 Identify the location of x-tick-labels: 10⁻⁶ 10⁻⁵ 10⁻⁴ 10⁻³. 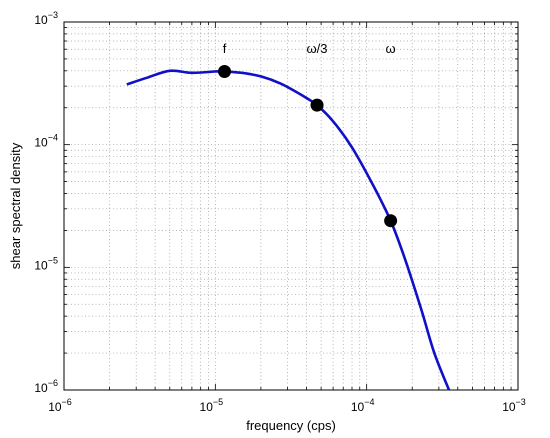
(287, 405).